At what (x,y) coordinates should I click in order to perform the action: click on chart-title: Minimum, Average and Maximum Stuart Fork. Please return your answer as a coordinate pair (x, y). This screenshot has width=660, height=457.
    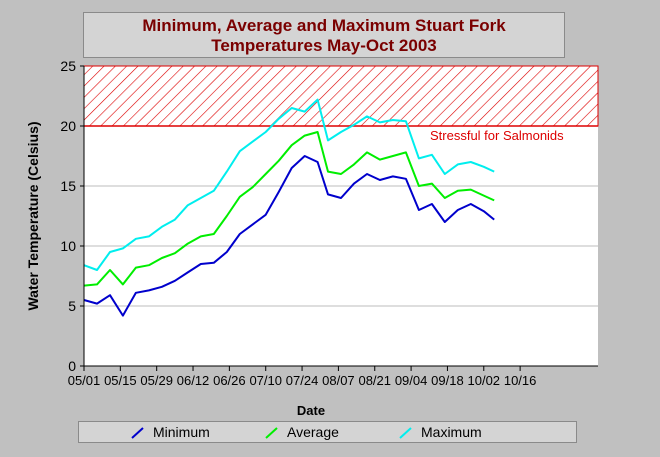
    Looking at the image, I should click on (324, 25).